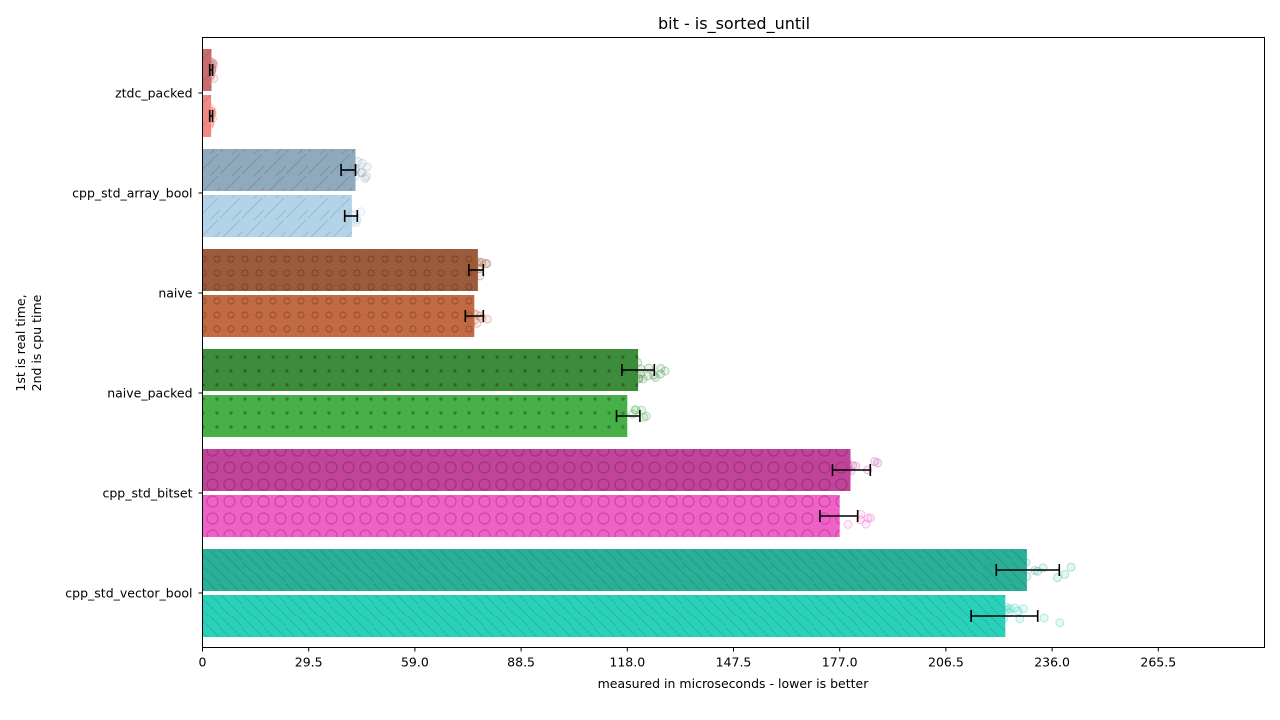 Image resolution: width=1280 pixels, height=720 pixels. I want to click on bar-pattern-cpp_std_vector_bool-real, so click(614, 570).